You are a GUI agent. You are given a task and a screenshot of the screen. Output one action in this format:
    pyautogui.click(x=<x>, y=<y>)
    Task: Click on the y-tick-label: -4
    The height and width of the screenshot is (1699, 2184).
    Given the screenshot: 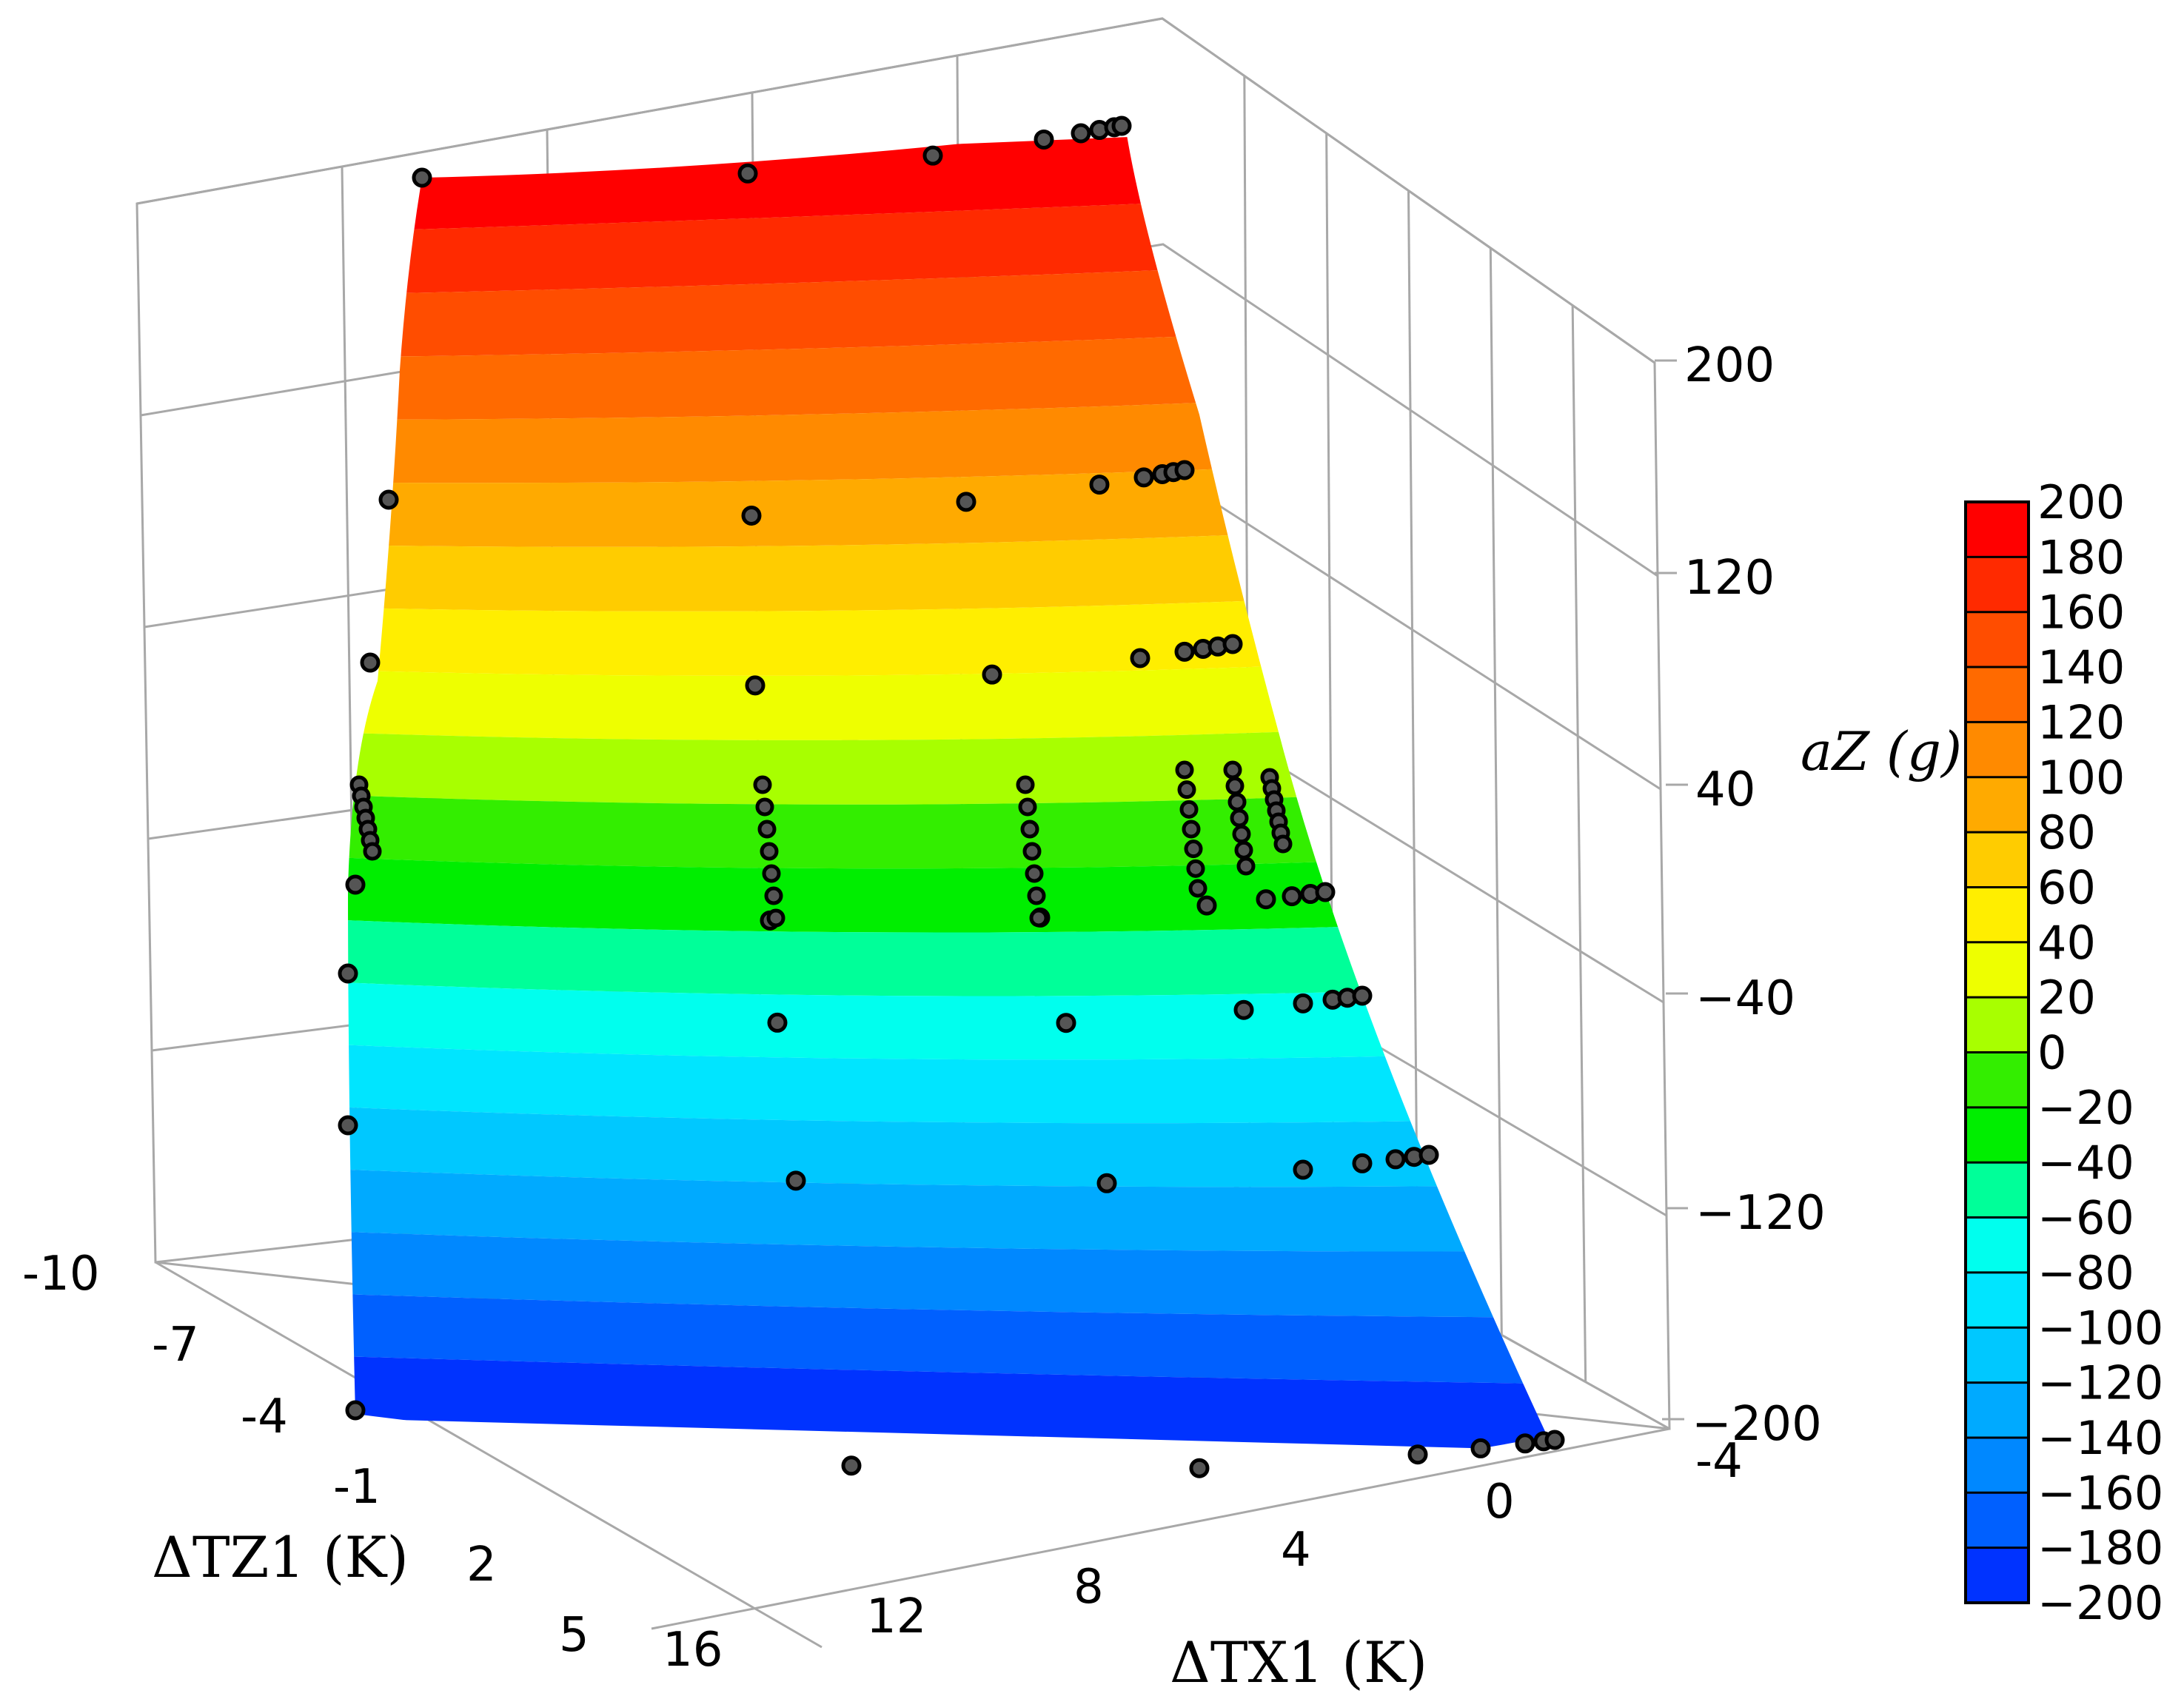 What is the action you would take?
    pyautogui.click(x=264, y=1417)
    